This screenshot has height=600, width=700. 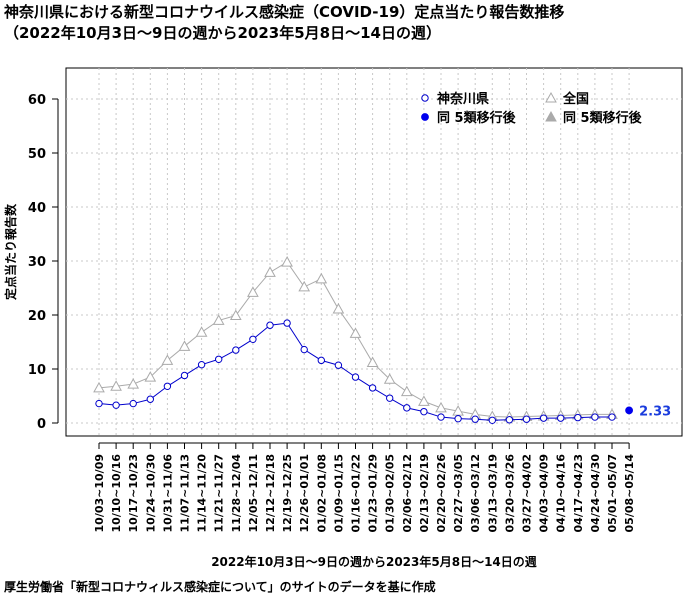 What do you see at coordinates (373, 493) in the screenshot?
I see `x-tick-label: 01/23~01/29` at bounding box center [373, 493].